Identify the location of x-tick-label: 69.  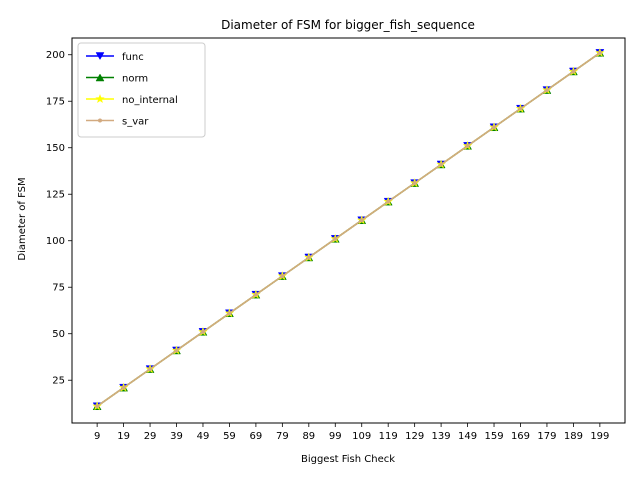
(256, 436).